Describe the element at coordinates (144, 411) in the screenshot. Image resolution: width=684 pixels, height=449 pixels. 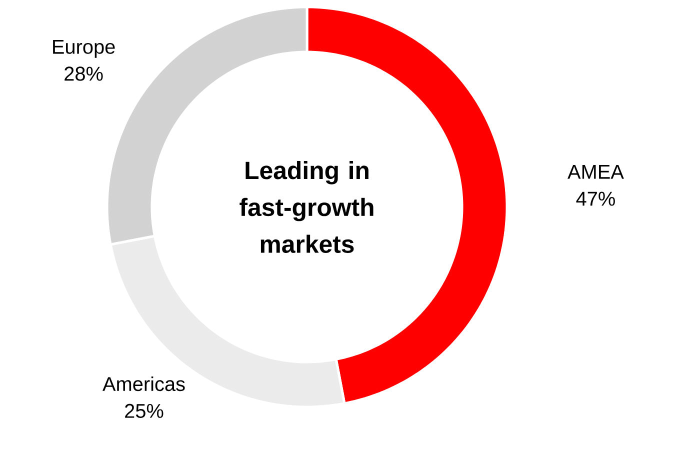
I see `data-label: 25%` at that location.